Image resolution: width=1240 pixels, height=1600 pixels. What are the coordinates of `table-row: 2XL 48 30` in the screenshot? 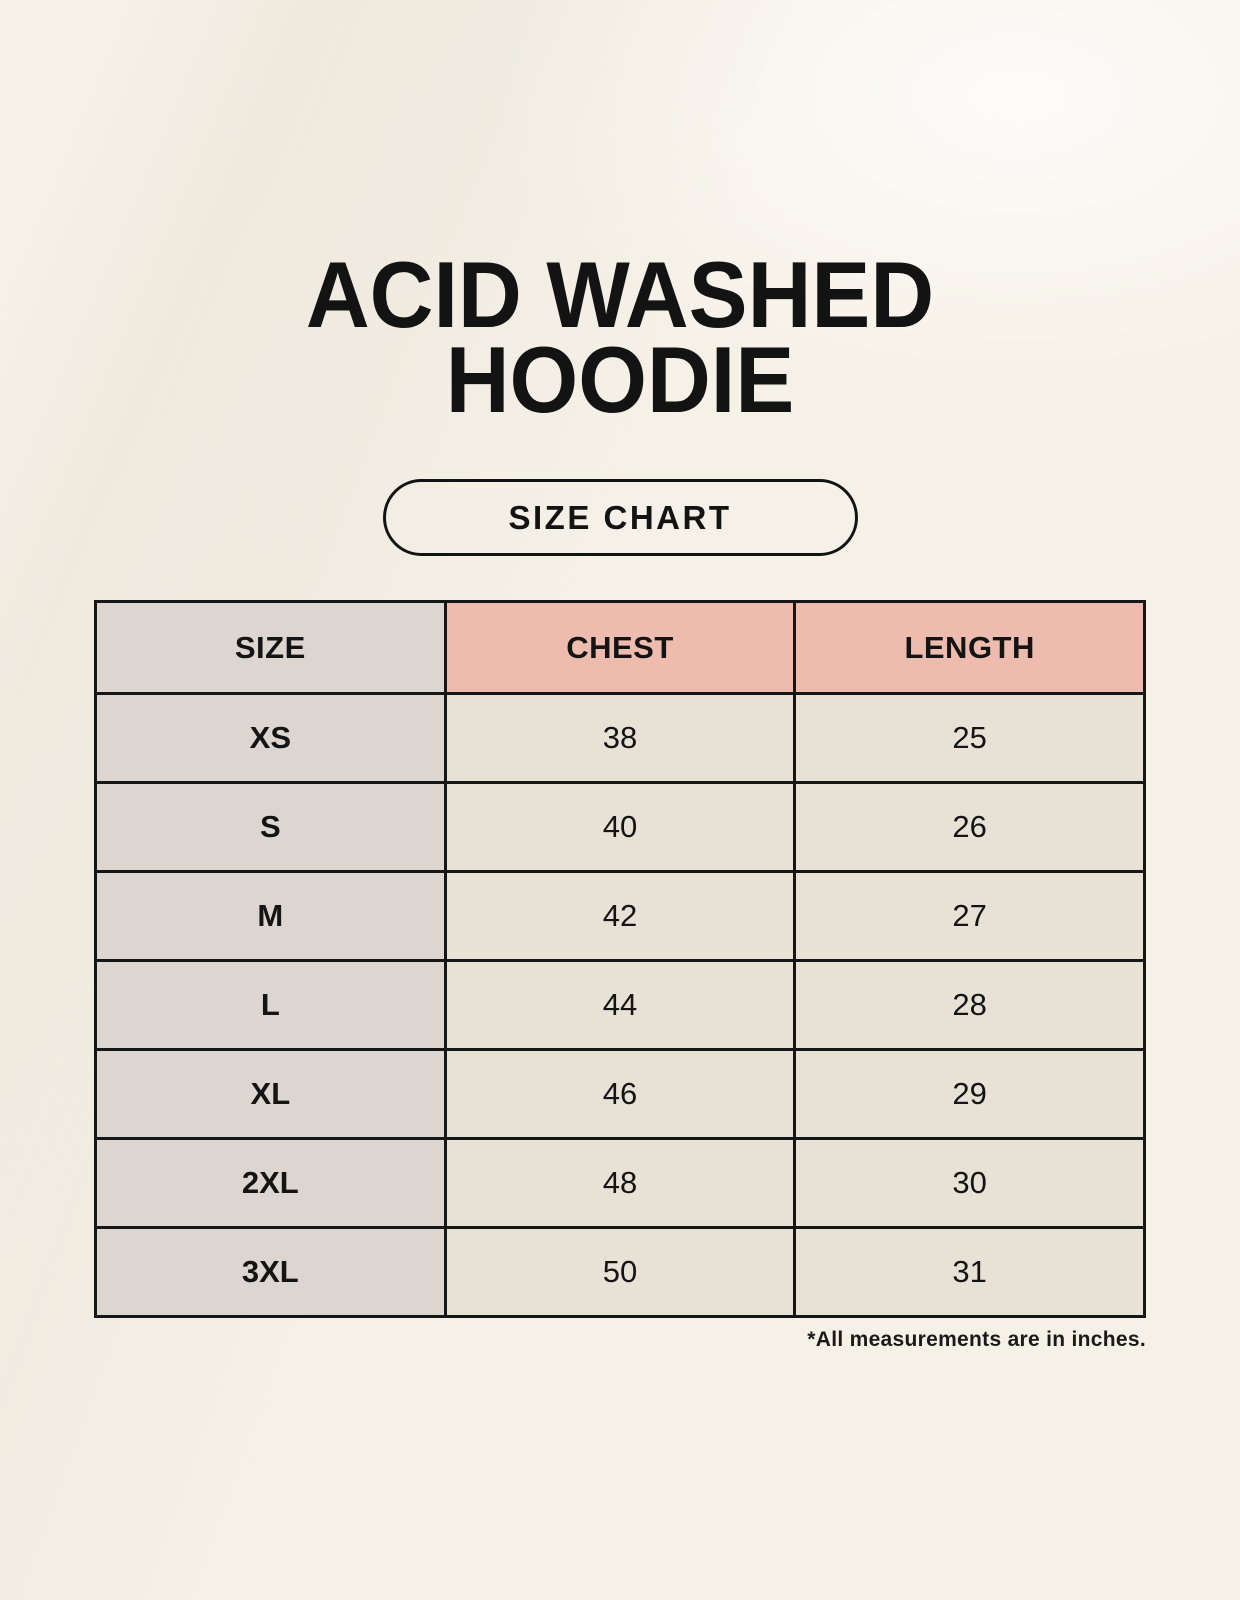 It's located at (620, 1183).